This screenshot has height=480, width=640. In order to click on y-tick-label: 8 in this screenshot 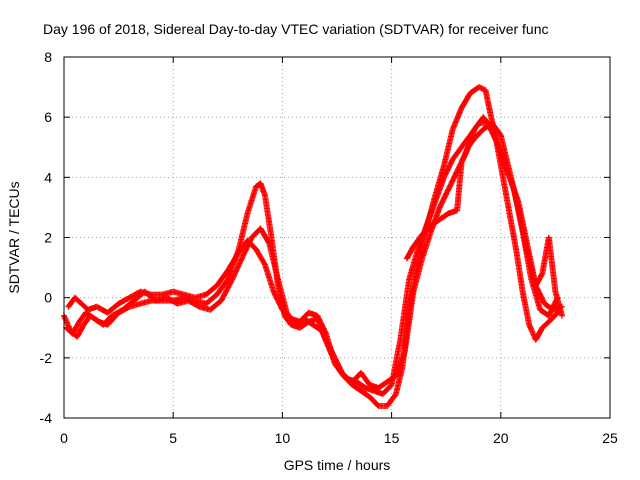, I will do `click(48, 57)`.